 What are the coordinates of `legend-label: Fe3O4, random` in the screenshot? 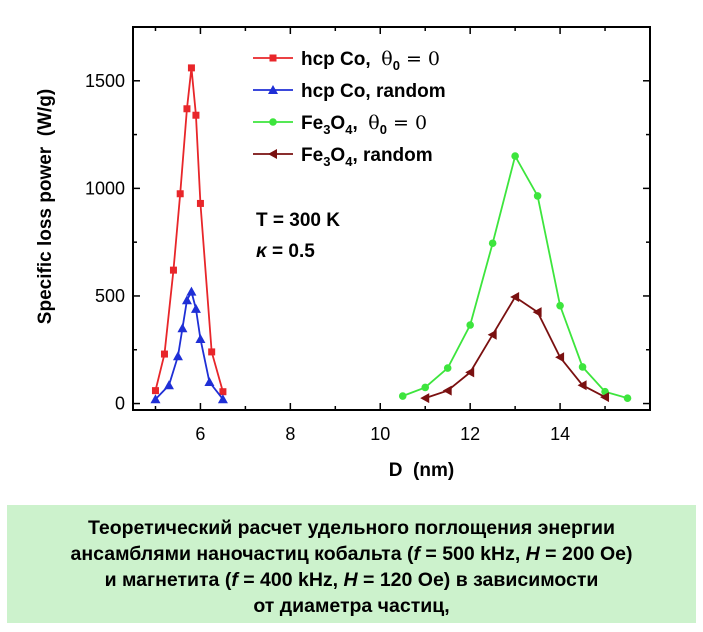 It's located at (367, 157).